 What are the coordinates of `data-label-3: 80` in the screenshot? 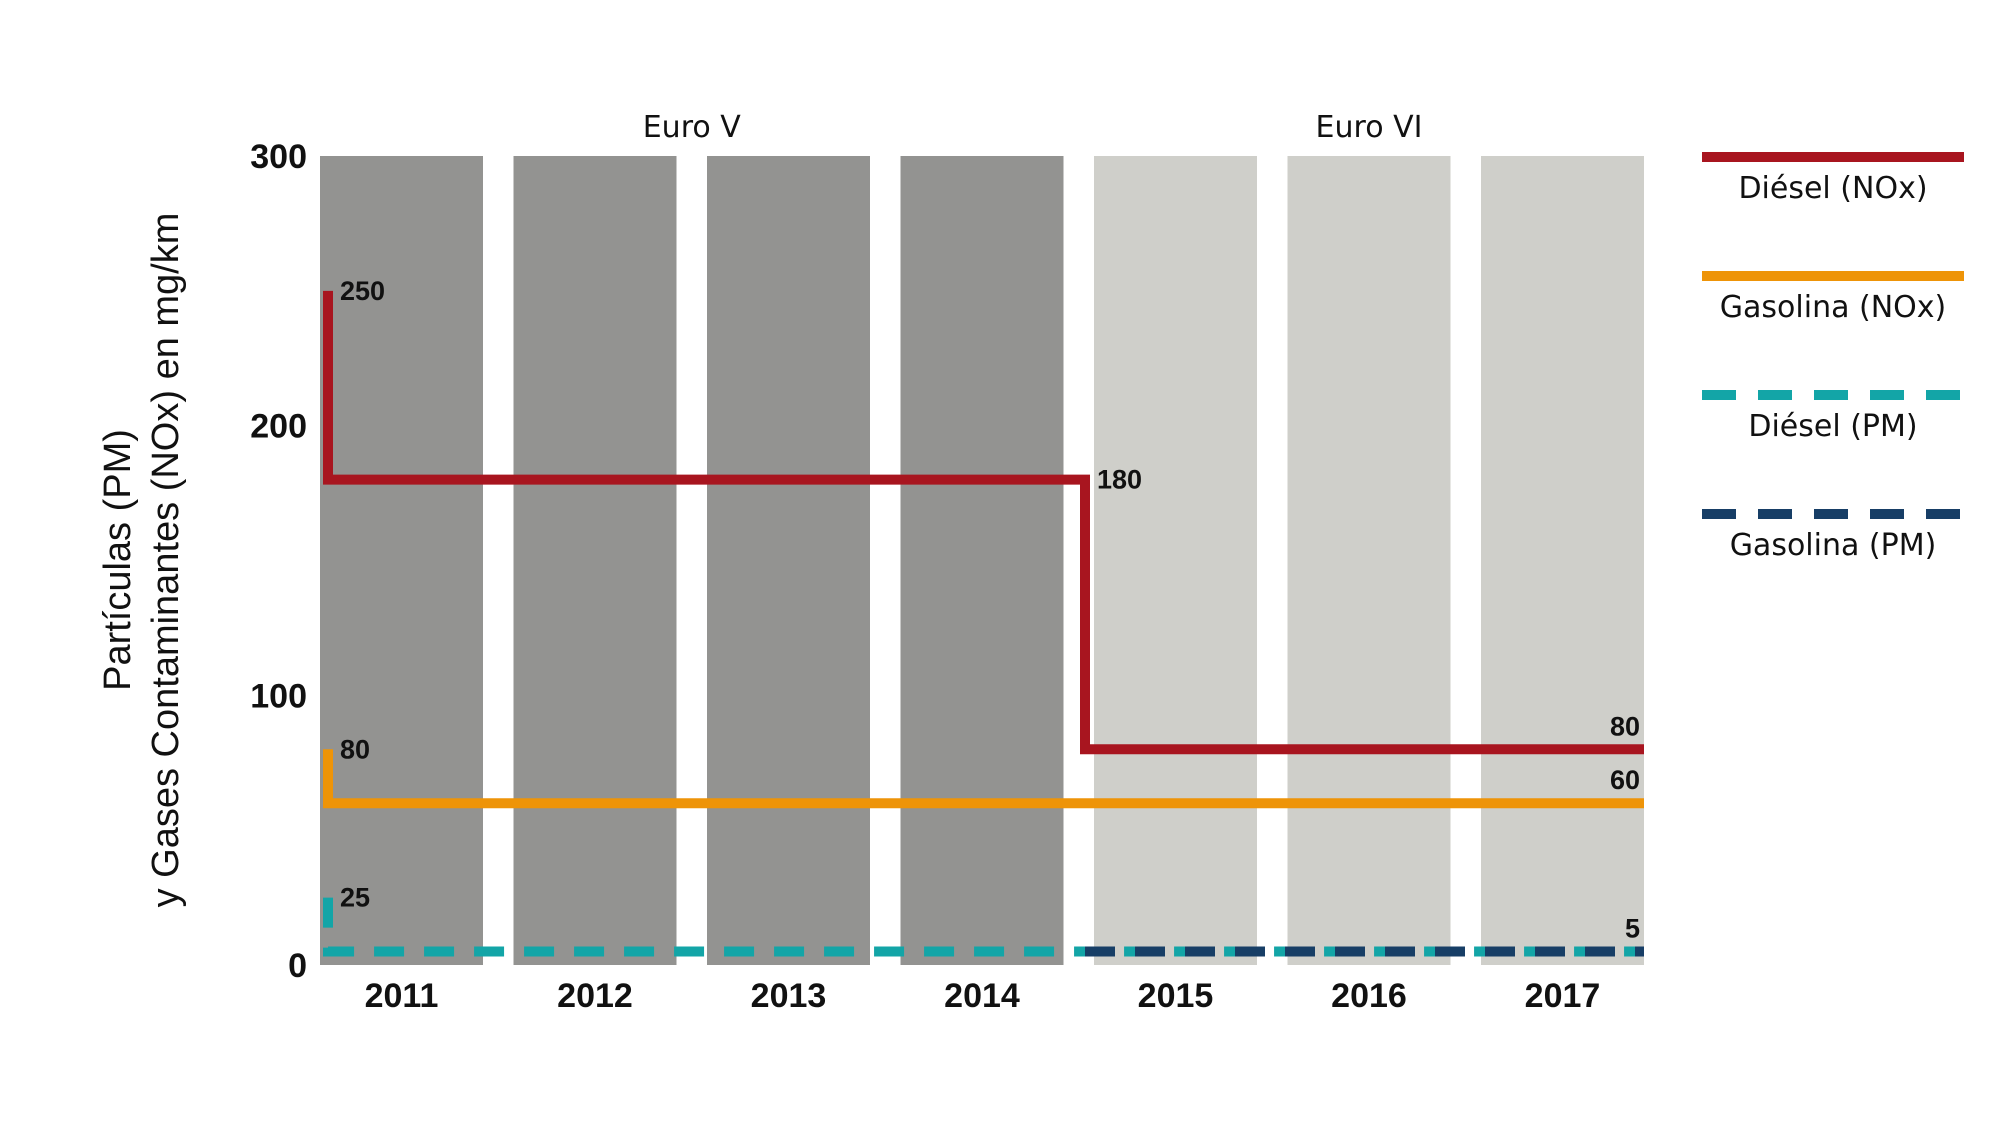 It's located at (355, 749).